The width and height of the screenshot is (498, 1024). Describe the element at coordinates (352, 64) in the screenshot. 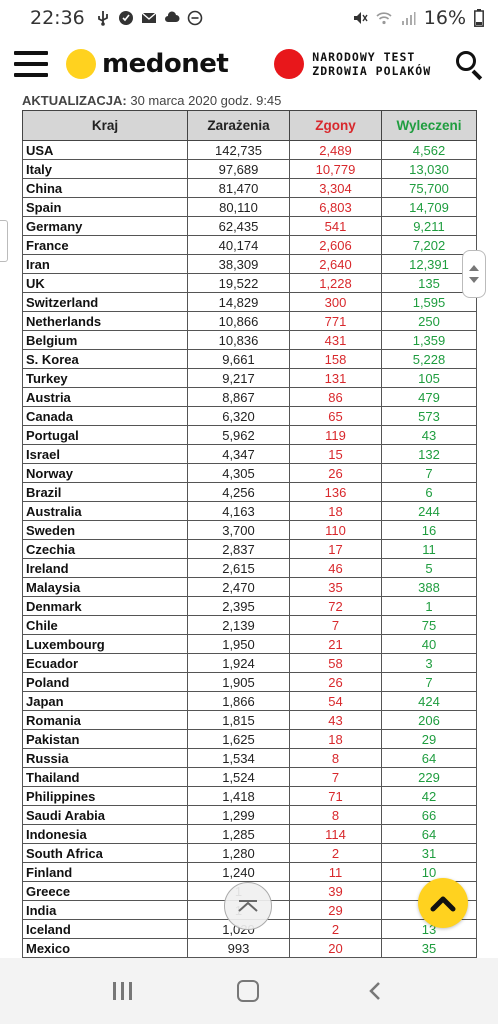

I see `promo-link: NARODOWY TEST ZDROWIA POLAKÓW` at that location.